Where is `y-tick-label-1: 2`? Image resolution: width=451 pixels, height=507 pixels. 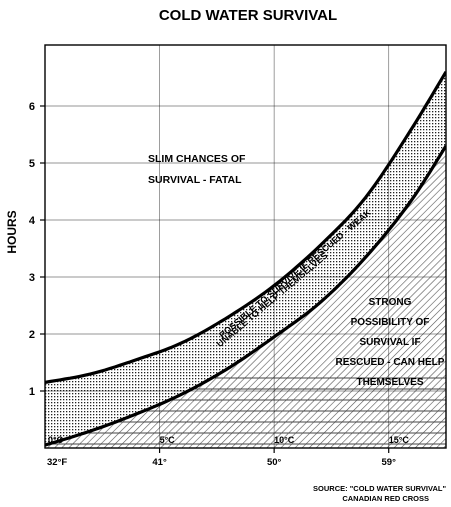
y-tick-label-1: 2 is located at coordinates (32, 335).